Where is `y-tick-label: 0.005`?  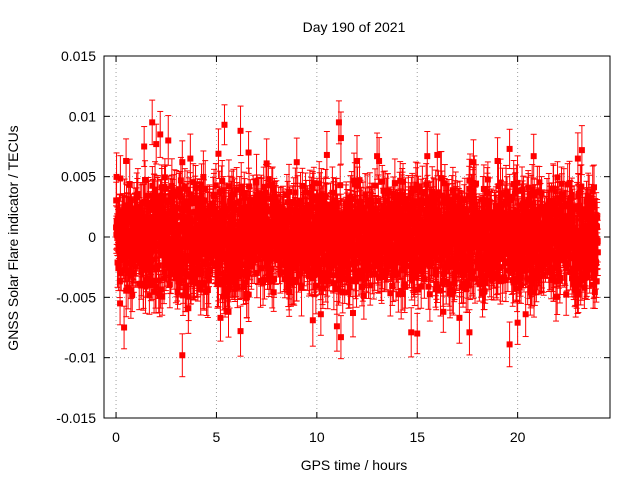 y-tick-label: 0.005 is located at coordinates (78, 177).